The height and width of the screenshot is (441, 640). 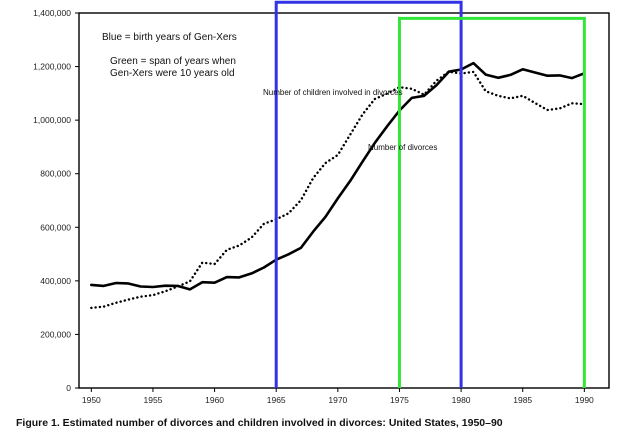 I want to click on x-tick-label: 1980, so click(x=461, y=400).